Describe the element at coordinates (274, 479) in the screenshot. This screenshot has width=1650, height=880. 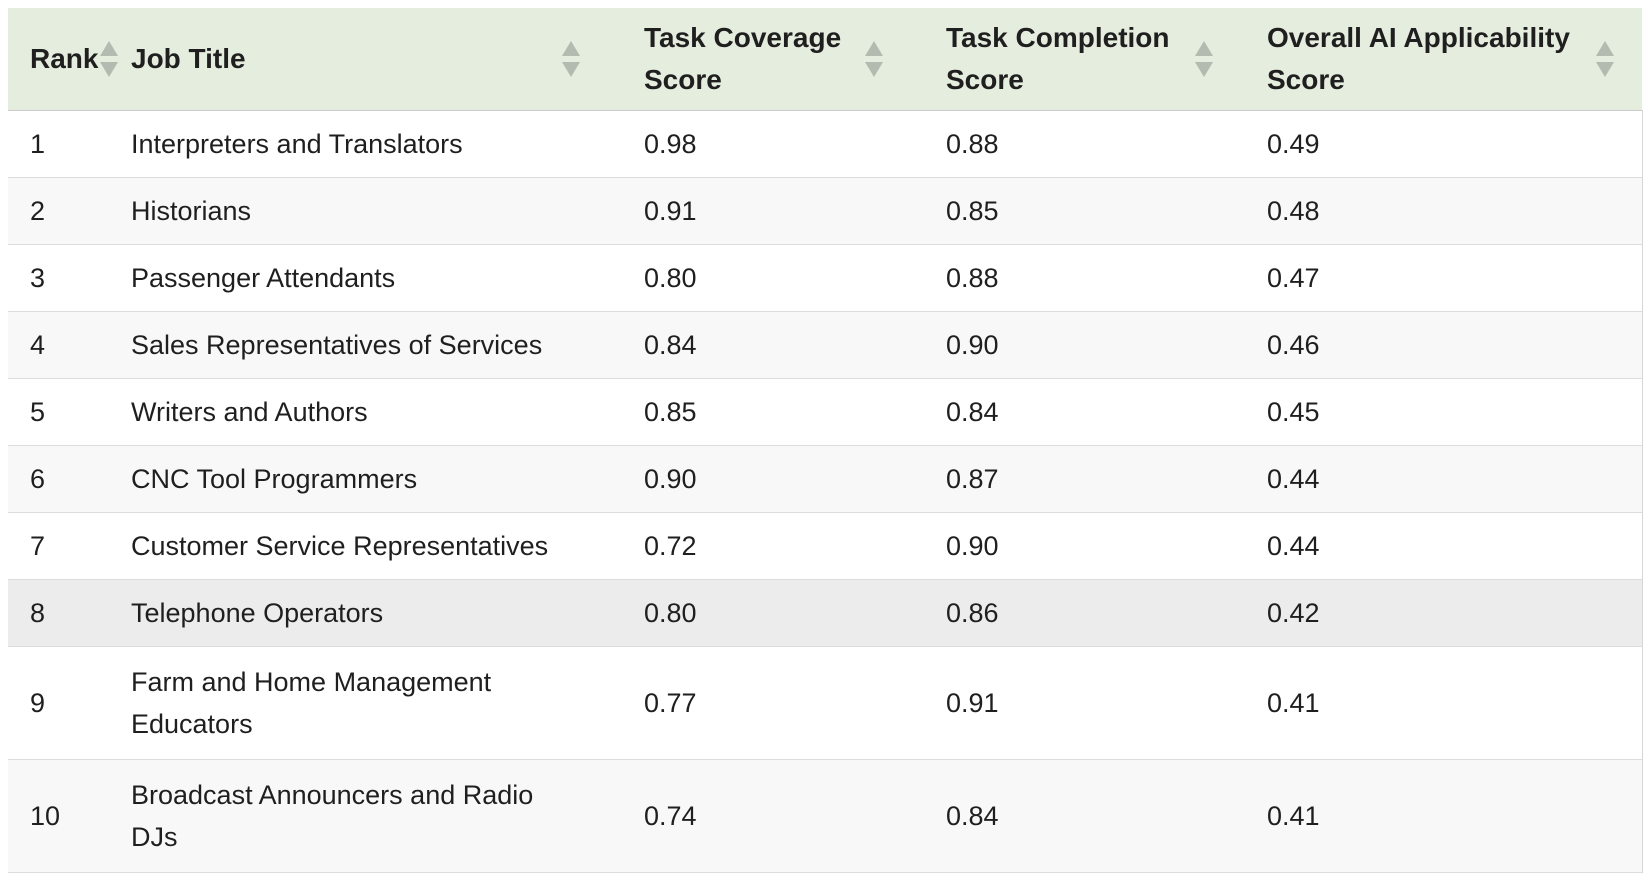
I see `job-title-cell: CNC Tool Programmers` at that location.